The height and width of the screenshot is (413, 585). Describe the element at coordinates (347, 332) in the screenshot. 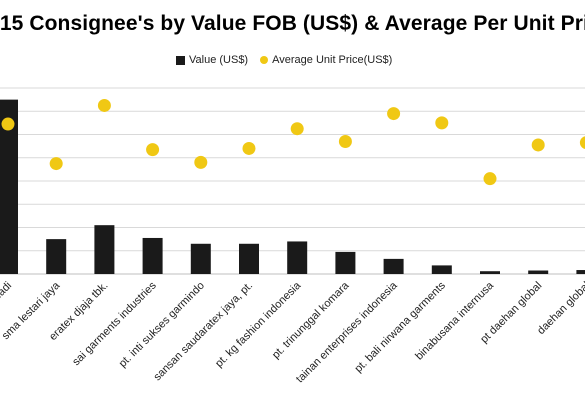

I see `x-tick-label-8: tainan enterprises indonesia` at that location.